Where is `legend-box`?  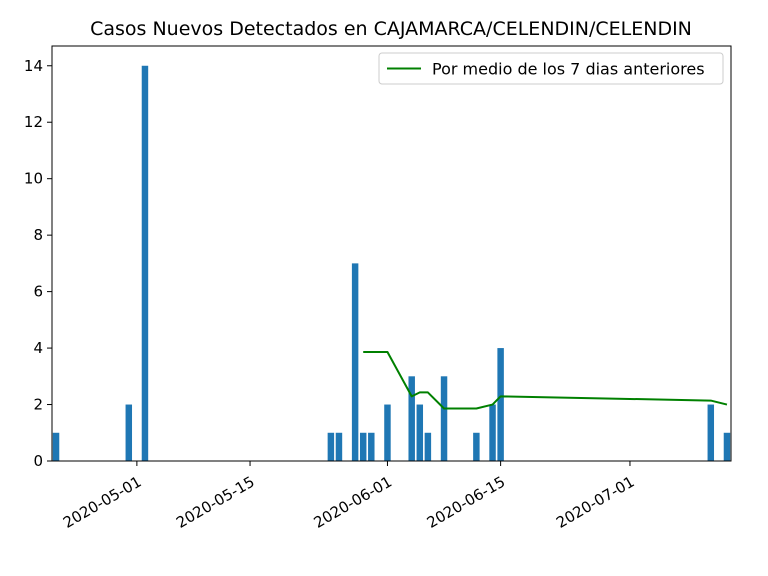
legend-box is located at coordinates (551, 68).